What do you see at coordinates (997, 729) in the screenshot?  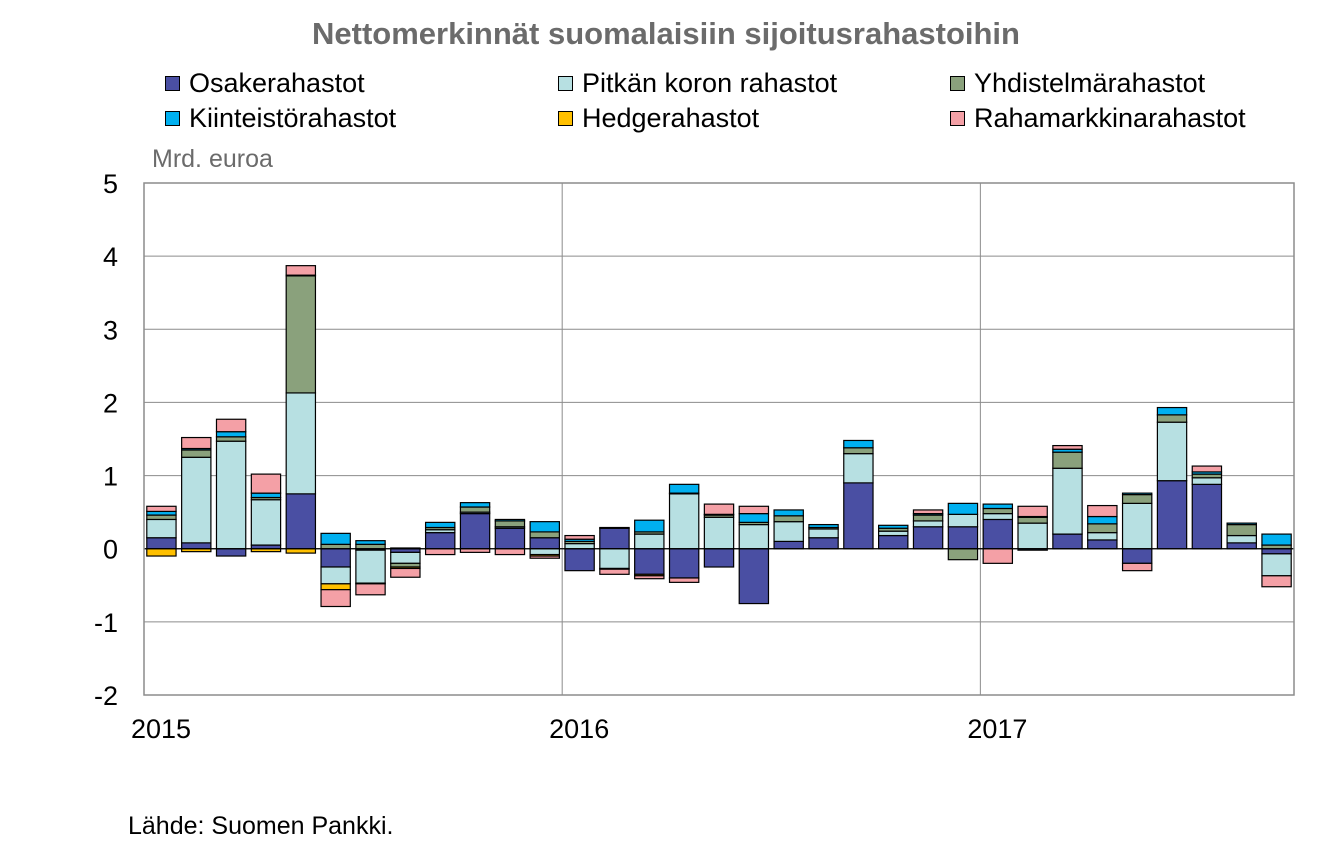 I see `x-tick-label: 2017` at bounding box center [997, 729].